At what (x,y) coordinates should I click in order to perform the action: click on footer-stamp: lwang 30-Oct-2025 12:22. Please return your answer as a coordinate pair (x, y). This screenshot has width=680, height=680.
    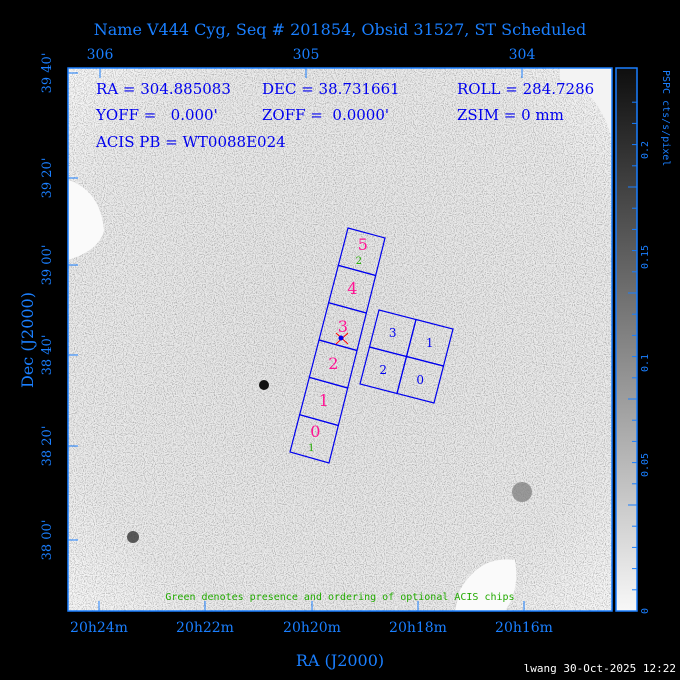
    Looking at the image, I should click on (599, 668).